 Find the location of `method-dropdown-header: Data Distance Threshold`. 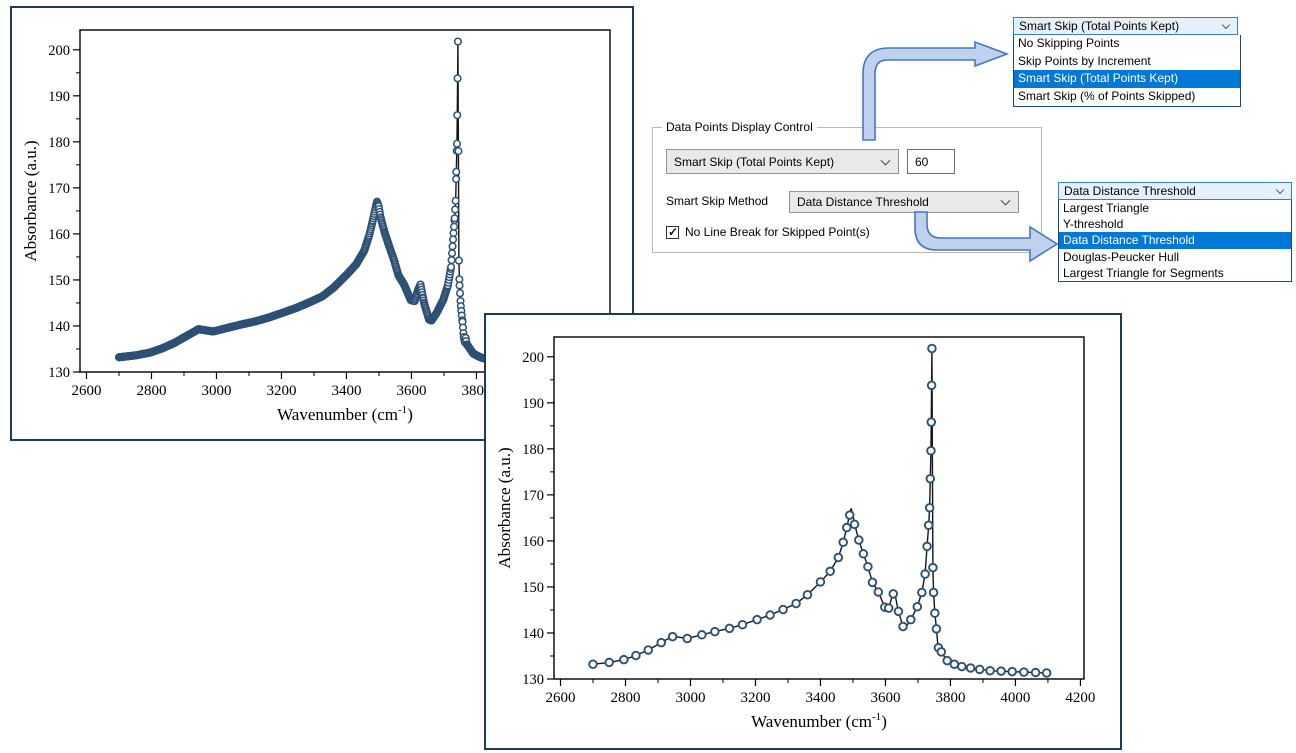

method-dropdown-header: Data Distance Threshold is located at coordinates (1175, 191).